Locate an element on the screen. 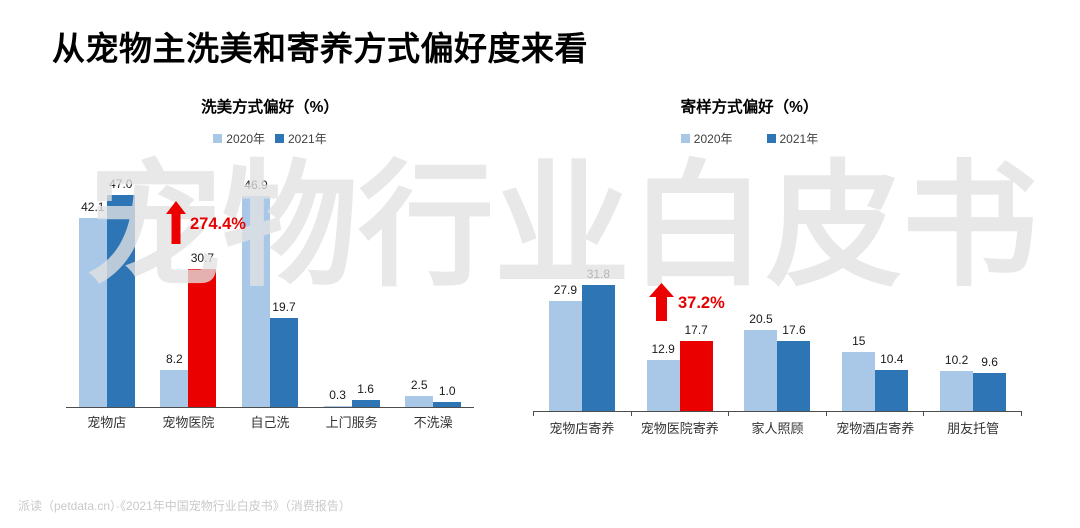 Image resolution: width=1080 pixels, height=528 pixels. bar-with-label: 8.2 is located at coordinates (174, 379).